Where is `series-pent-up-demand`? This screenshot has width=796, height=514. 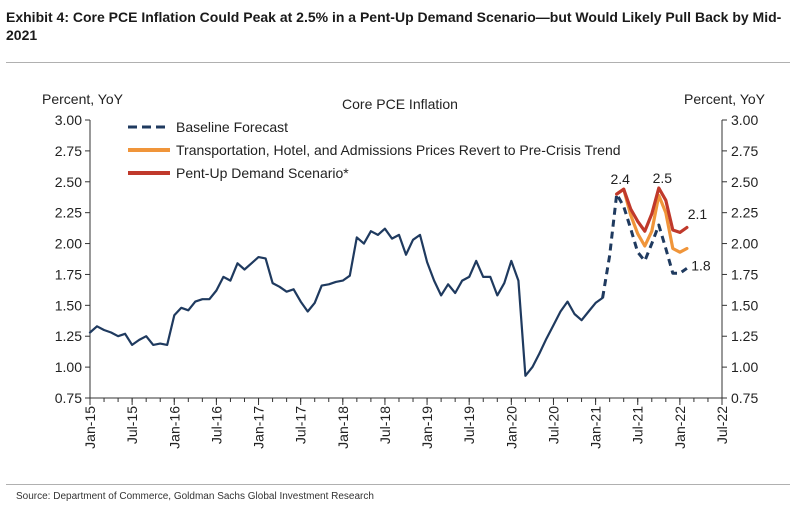
series-pent-up-demand is located at coordinates (652, 210).